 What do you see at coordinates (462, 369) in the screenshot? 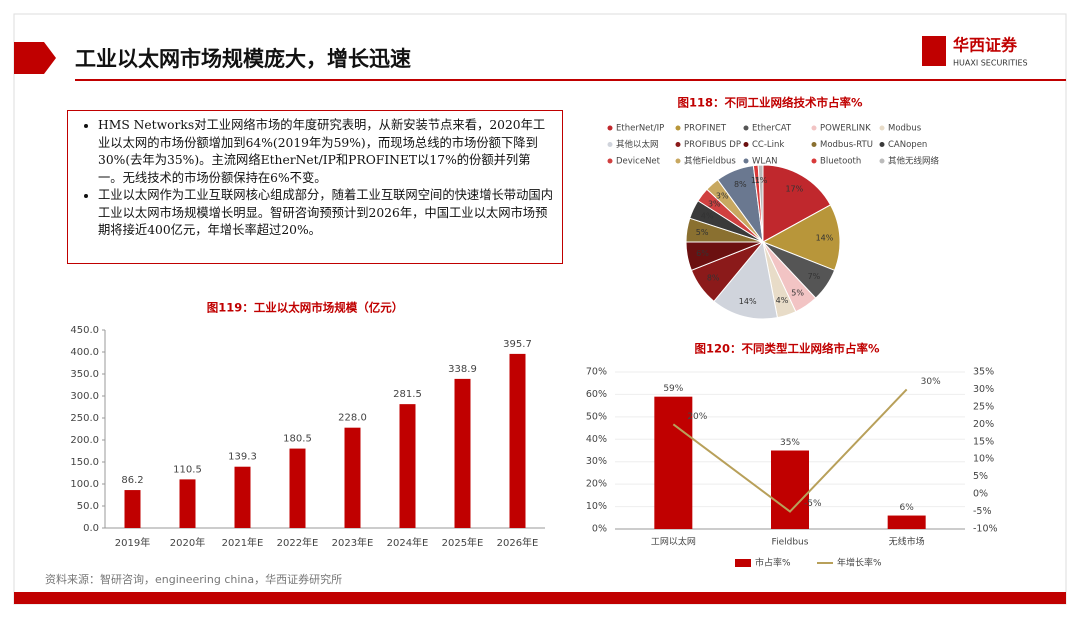
I see `data-label: 338.9` at bounding box center [462, 369].